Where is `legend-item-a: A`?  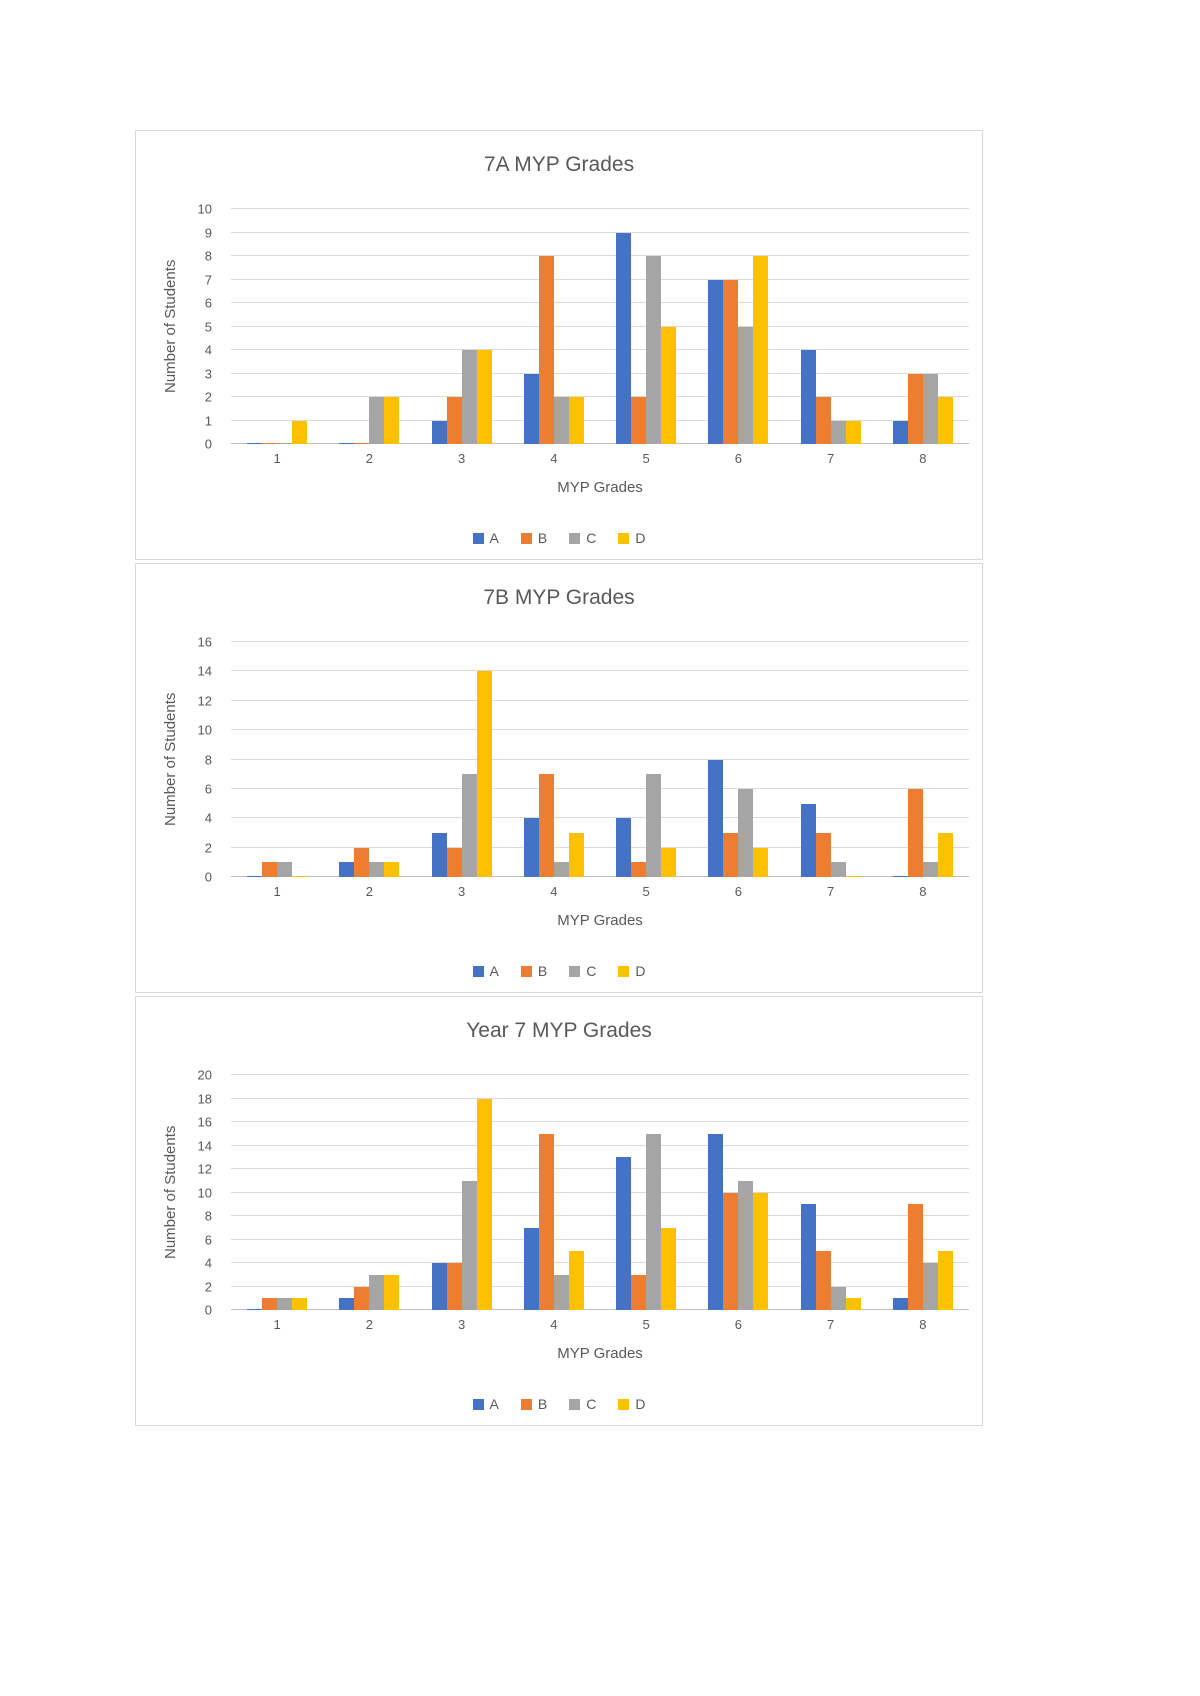
legend-item-a: A is located at coordinates (485, 538).